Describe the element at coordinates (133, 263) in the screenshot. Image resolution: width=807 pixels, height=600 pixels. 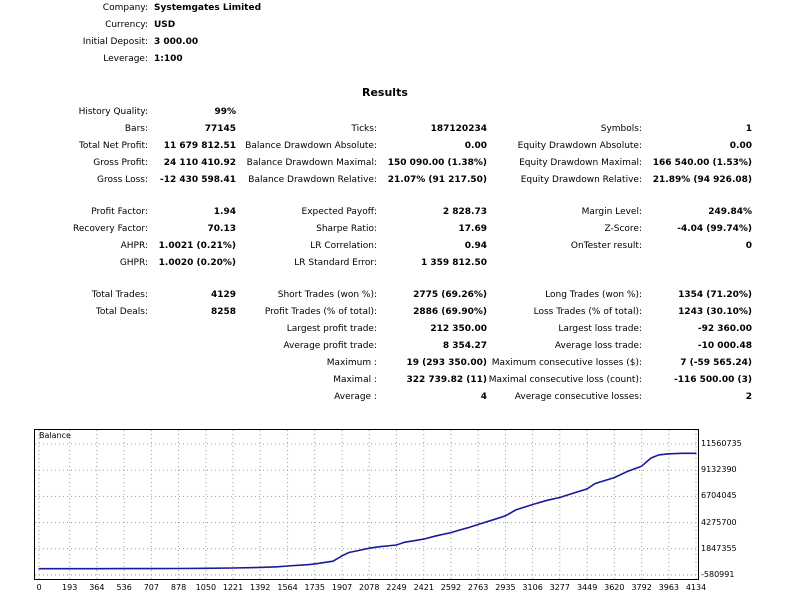
I see `ghpr-label: GHPR:` at that location.